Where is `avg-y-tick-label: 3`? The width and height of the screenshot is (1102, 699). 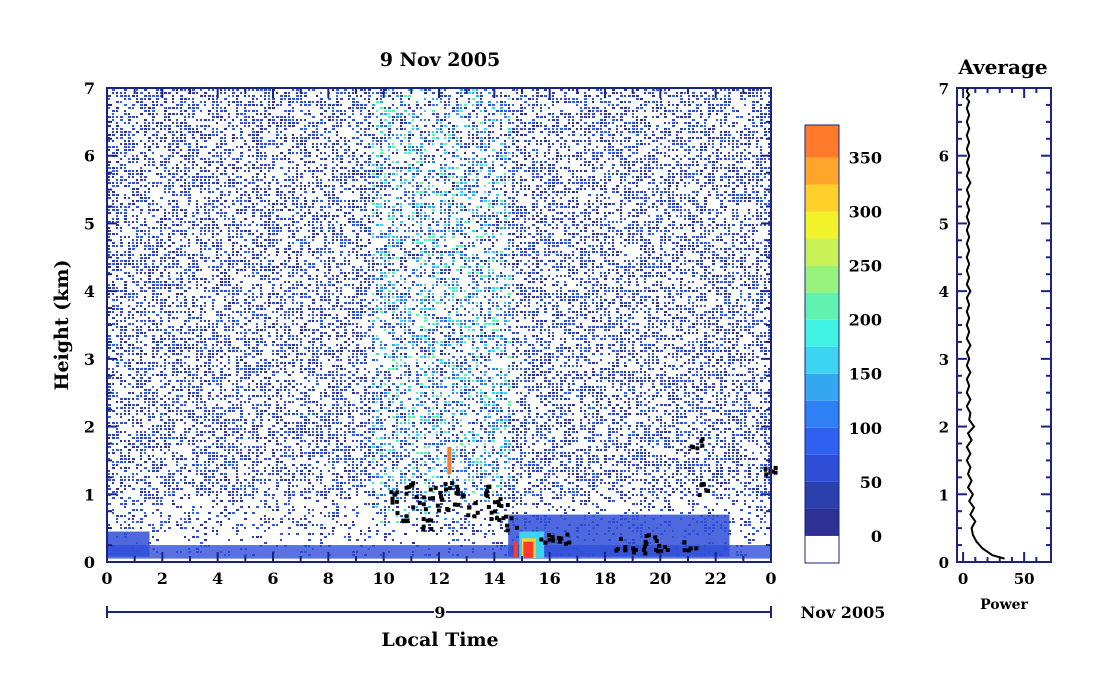
avg-y-tick-label: 3 is located at coordinates (944, 360).